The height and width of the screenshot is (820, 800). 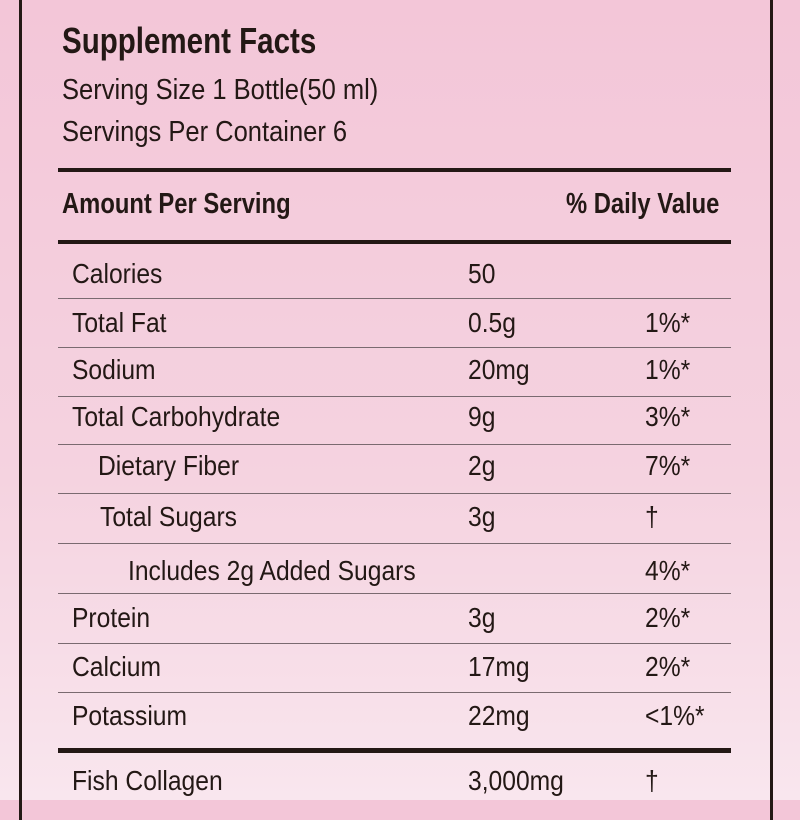 I want to click on nutrient-name: Protein, so click(x=111, y=617).